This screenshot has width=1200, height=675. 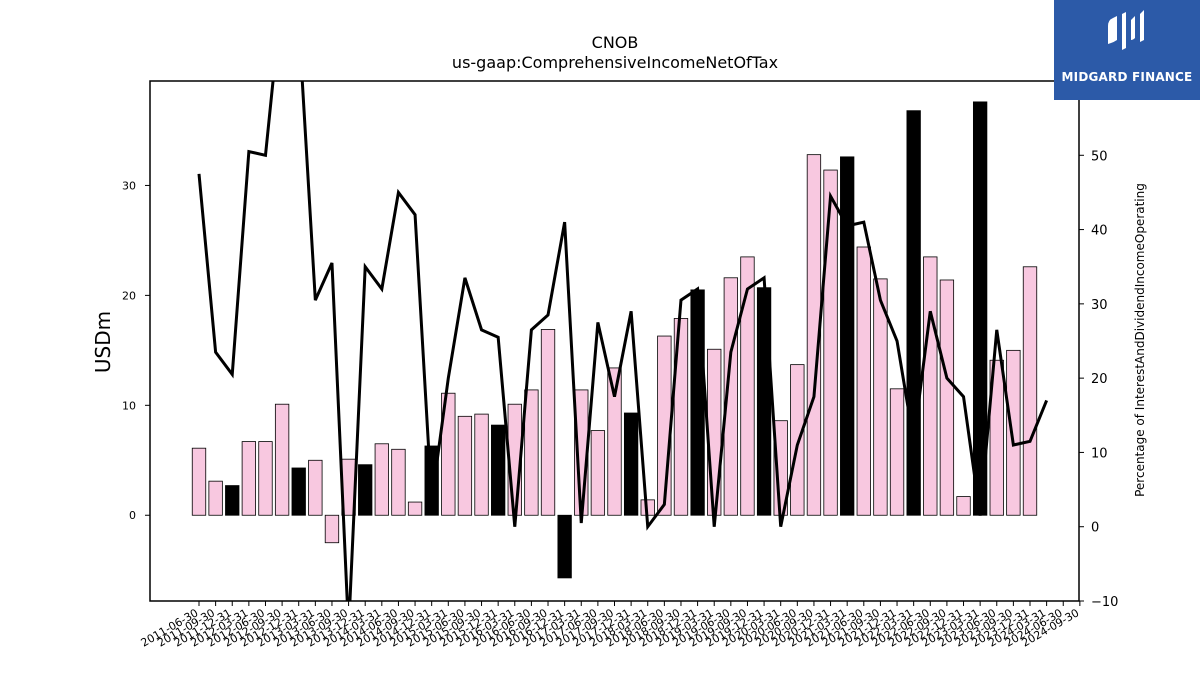 What do you see at coordinates (103, 342) in the screenshot?
I see `y-axis-label: USDm` at bounding box center [103, 342].